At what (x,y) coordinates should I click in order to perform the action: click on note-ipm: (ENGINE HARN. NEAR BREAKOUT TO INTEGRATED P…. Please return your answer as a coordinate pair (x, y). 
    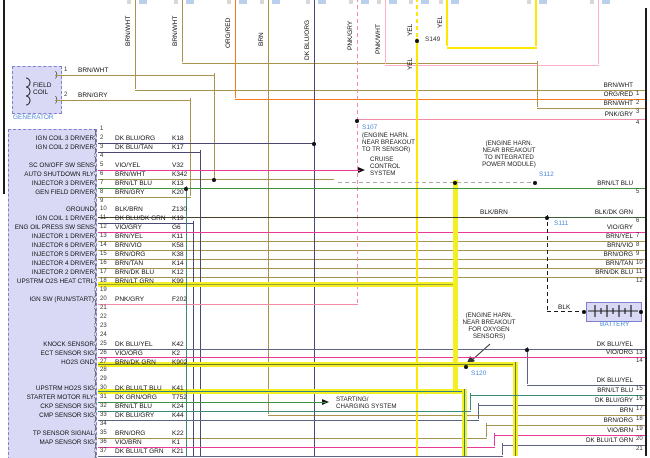
    Looking at the image, I should click on (509, 154).